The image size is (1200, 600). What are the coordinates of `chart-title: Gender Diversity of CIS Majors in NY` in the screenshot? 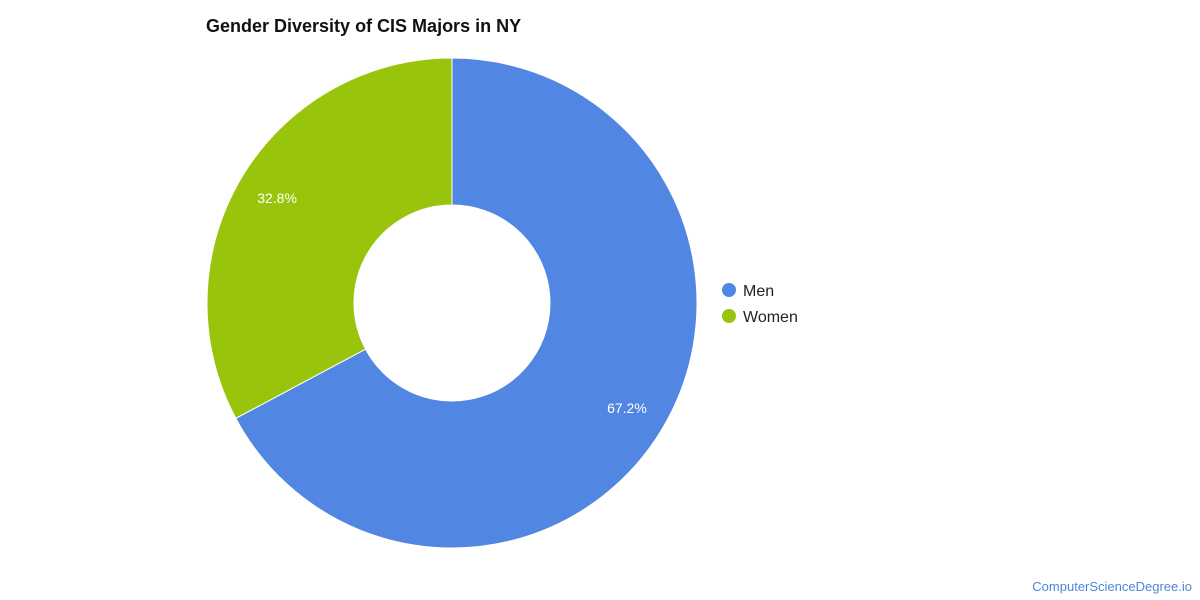 It's located at (364, 26).